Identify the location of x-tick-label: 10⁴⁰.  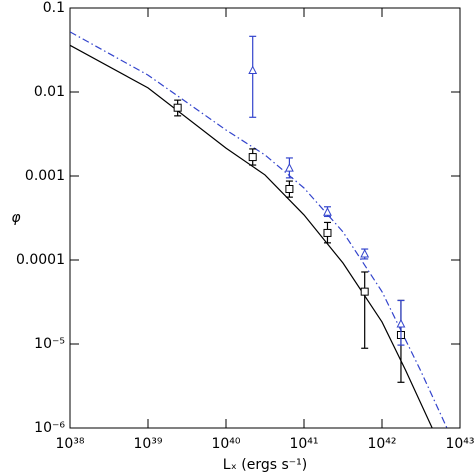
(225, 444).